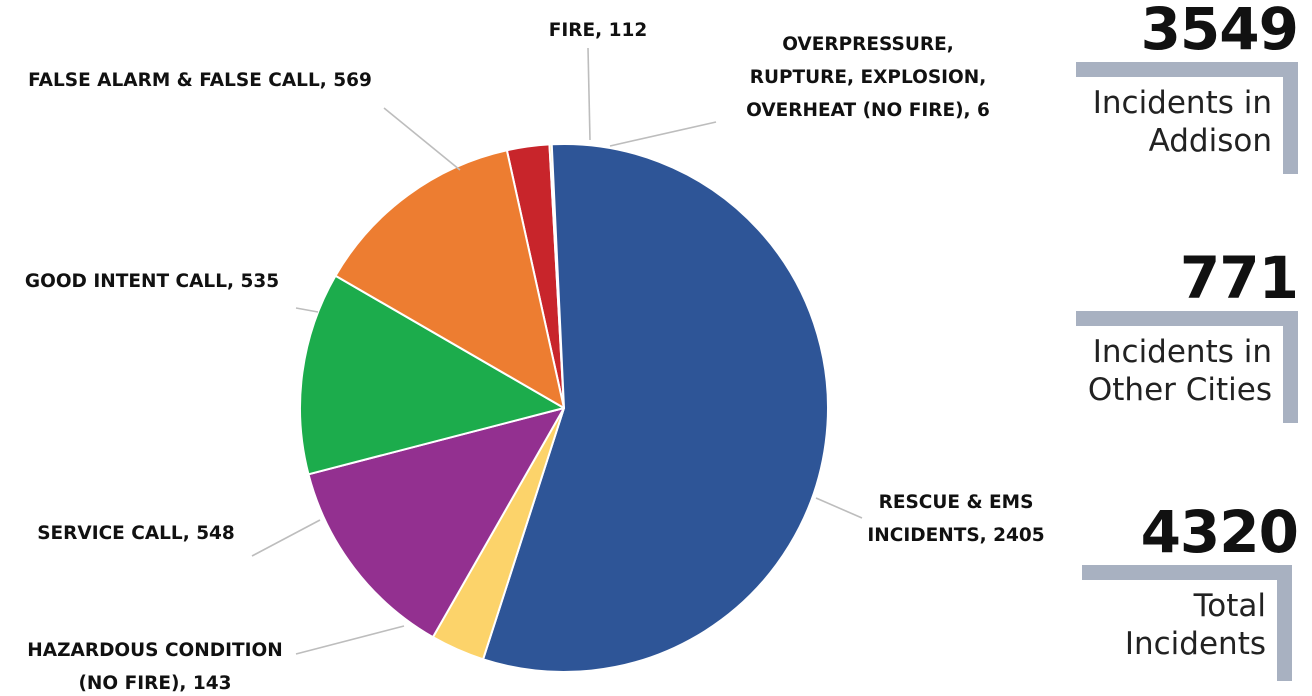 Image resolution: width=1312 pixels, height=696 pixels. What do you see at coordinates (1179, 390) in the screenshot?
I see `stat-caption-line: Other Cities` at bounding box center [1179, 390].